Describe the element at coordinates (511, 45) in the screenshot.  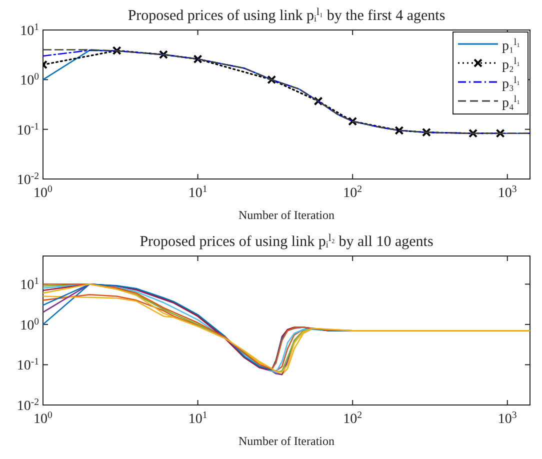
I see `legend-label: p₁$^{l₁}$` at that location.